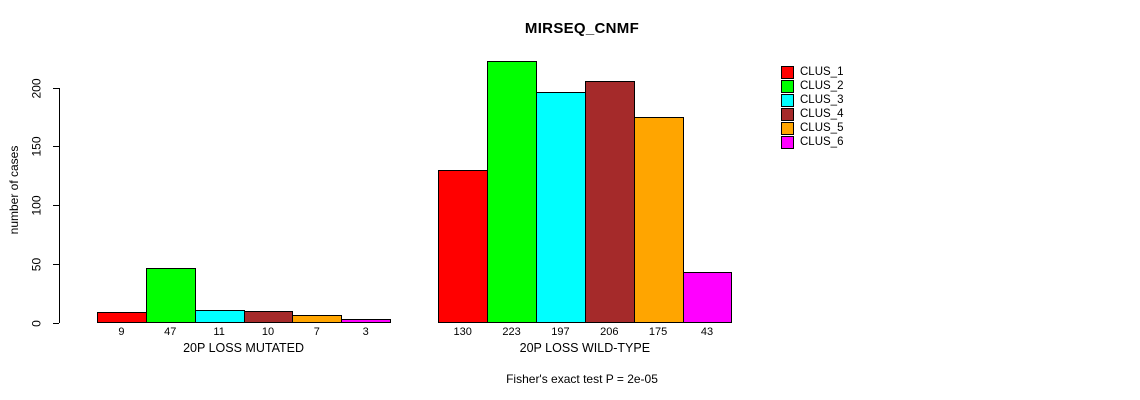 This screenshot has height=400, width=1140. I want to click on legend-label: CLUS_4, so click(822, 114).